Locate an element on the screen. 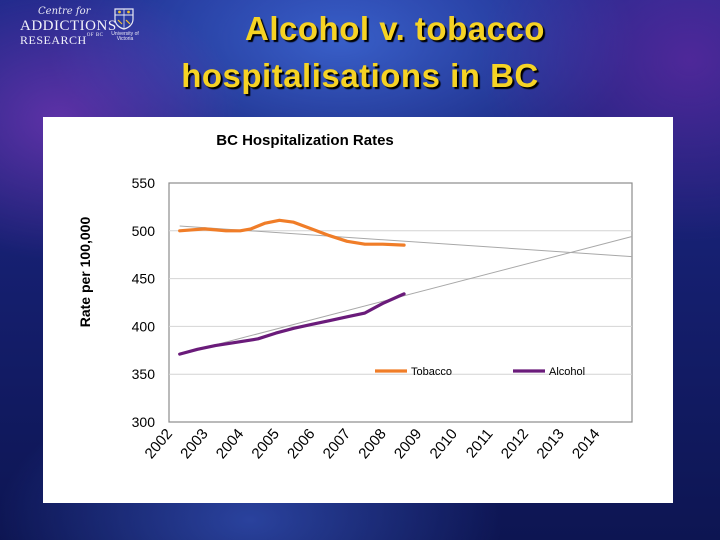  y-tick-label: 300 is located at coordinates (144, 422).